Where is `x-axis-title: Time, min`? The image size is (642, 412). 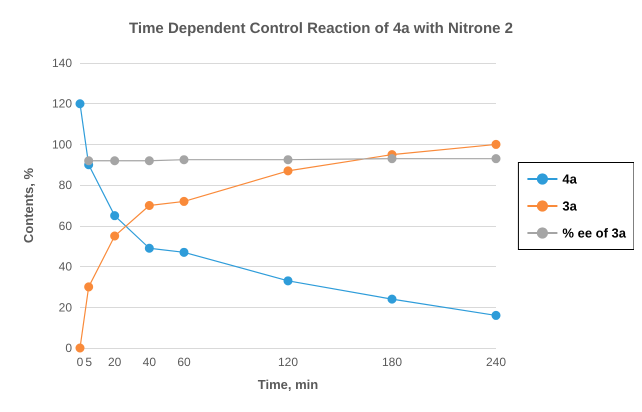 x-axis-title: Time, min is located at coordinates (288, 384).